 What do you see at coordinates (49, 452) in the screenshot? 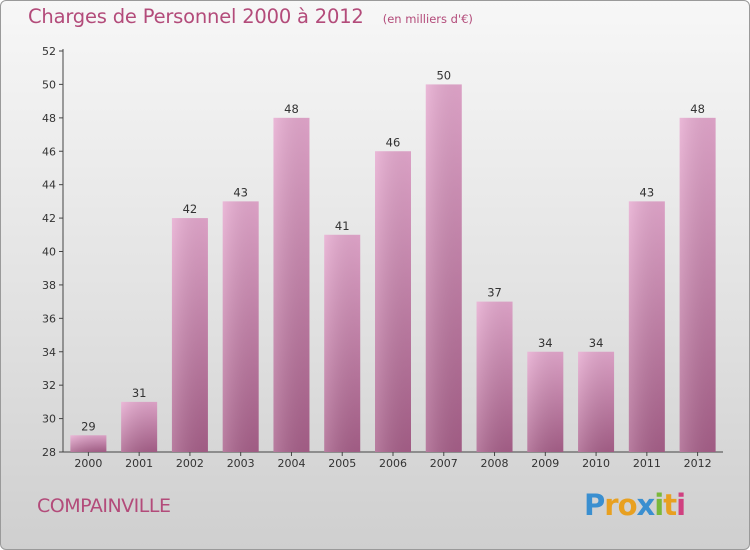
I see `y-tick-label: 28` at bounding box center [49, 452].